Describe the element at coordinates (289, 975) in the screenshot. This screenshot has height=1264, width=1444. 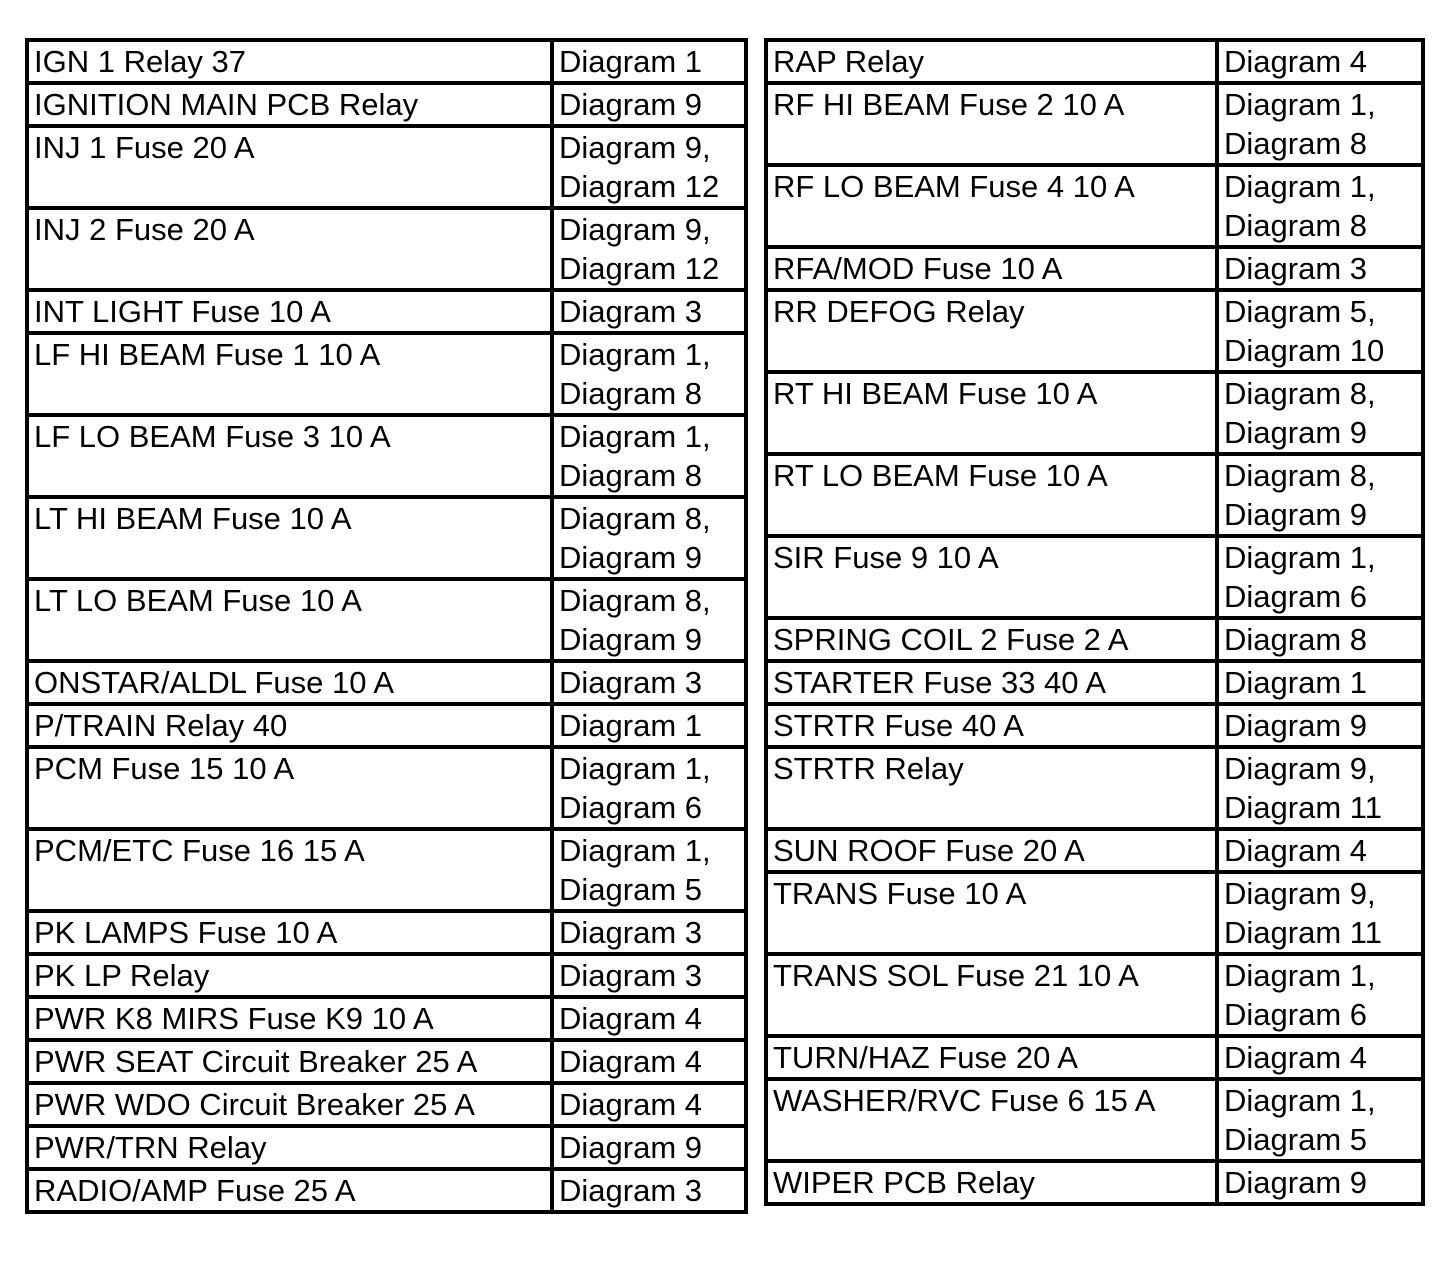
I see `component-name-cell: PK LP Relay` at that location.